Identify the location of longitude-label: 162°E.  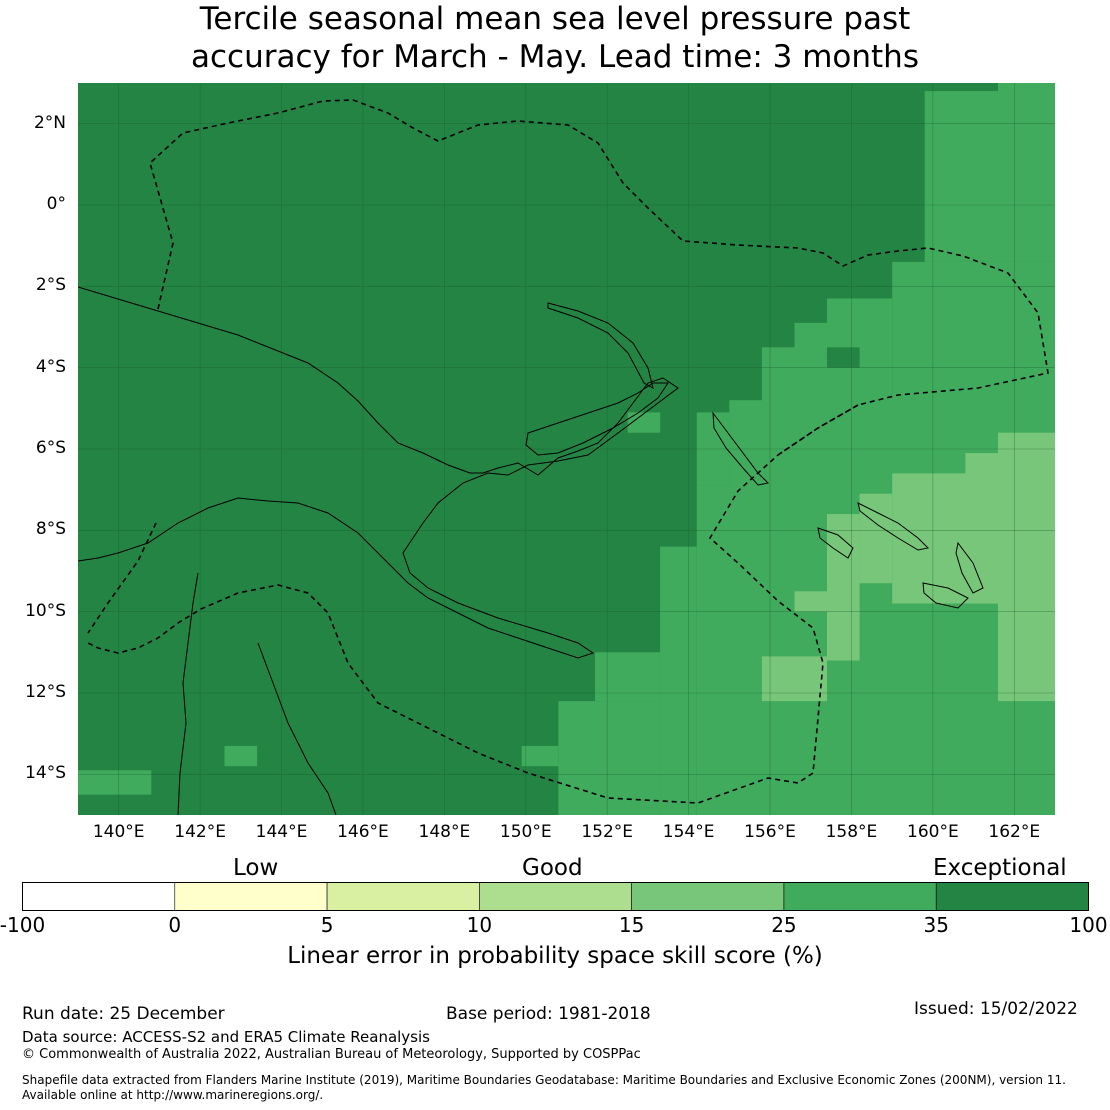
(1014, 832).